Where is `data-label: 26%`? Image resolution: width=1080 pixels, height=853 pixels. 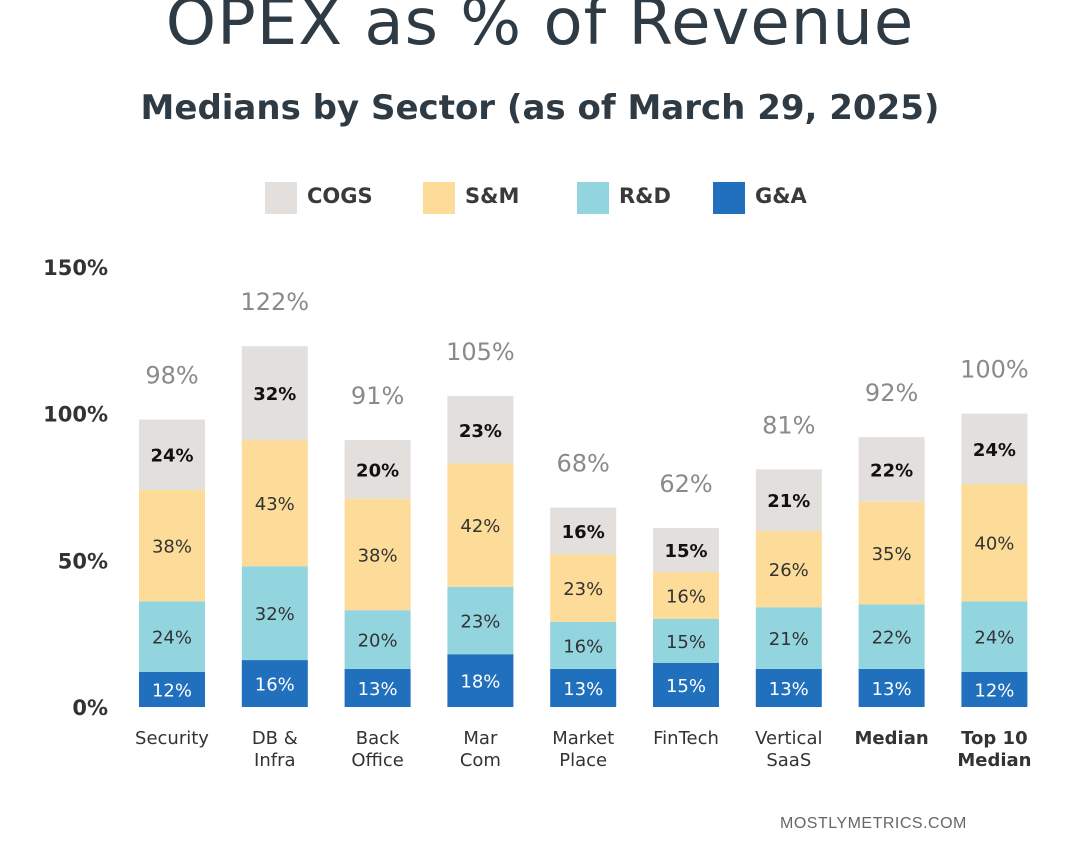
data-label: 26% is located at coordinates (789, 570).